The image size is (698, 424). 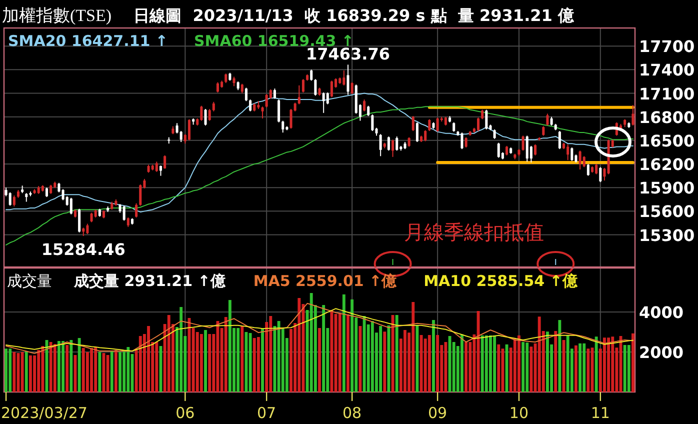 What do you see at coordinates (667, 94) in the screenshot?
I see `y-tick-label: 17100` at bounding box center [667, 94].